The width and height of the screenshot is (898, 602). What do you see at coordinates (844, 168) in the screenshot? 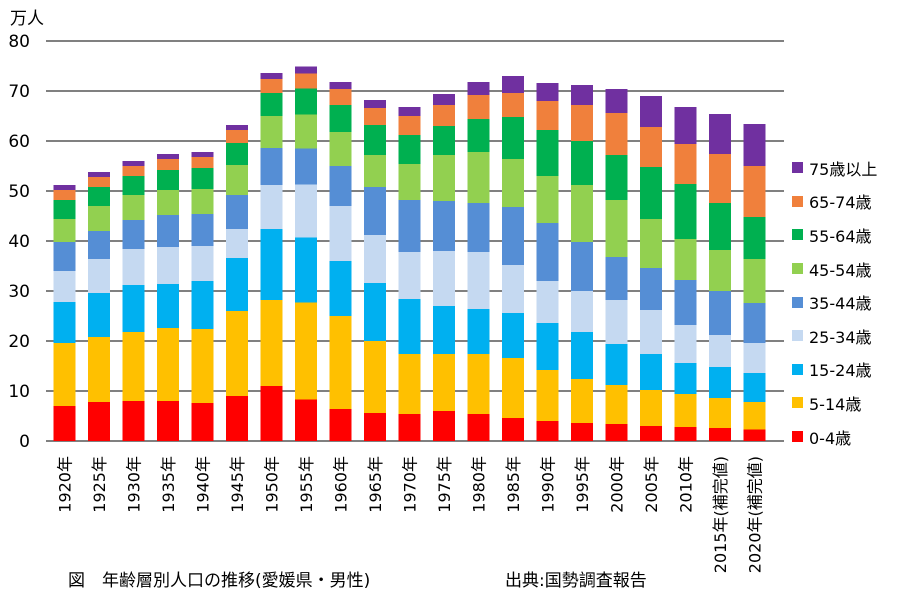
I see `legend-item: 75歳以上` at bounding box center [844, 168].